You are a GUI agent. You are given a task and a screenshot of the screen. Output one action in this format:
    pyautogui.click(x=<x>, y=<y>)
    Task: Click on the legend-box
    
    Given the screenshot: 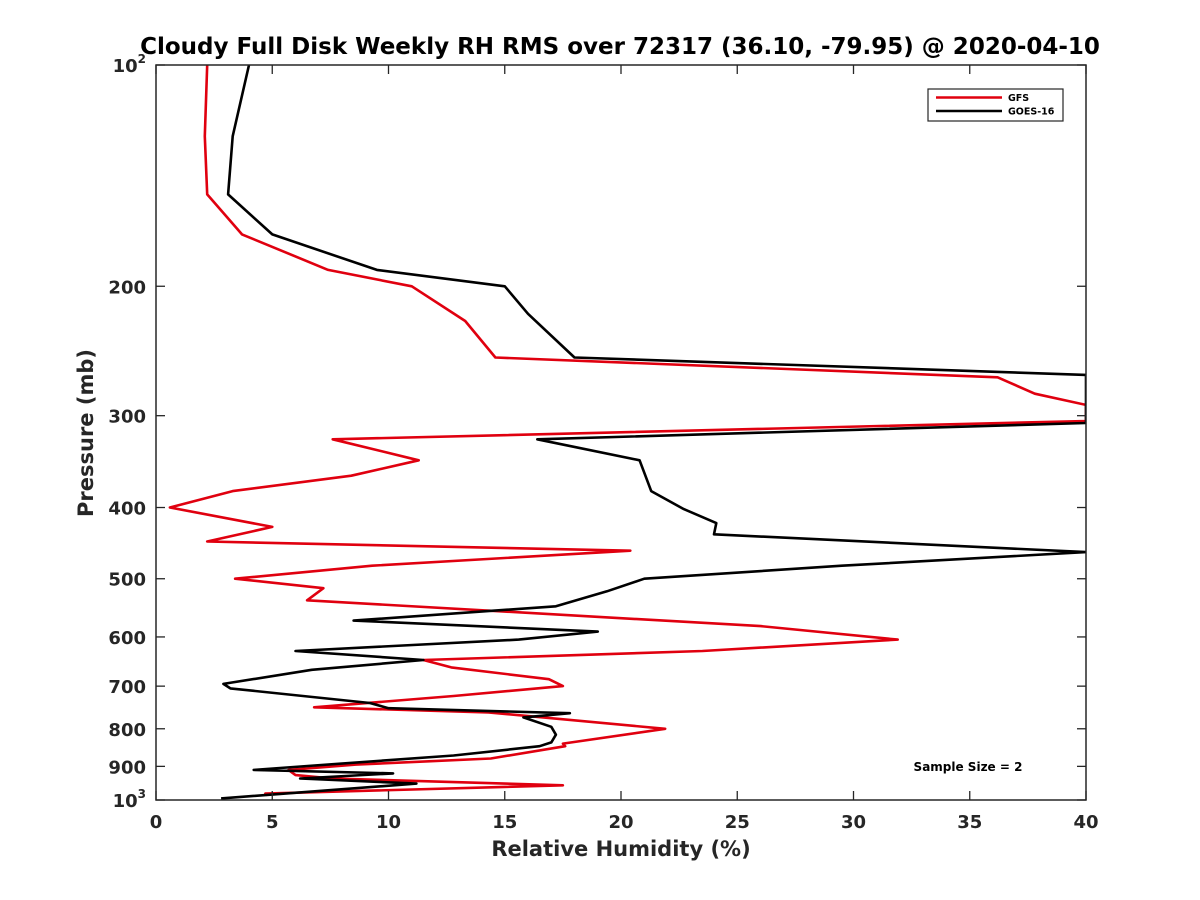 What is the action you would take?
    pyautogui.click(x=995, y=105)
    